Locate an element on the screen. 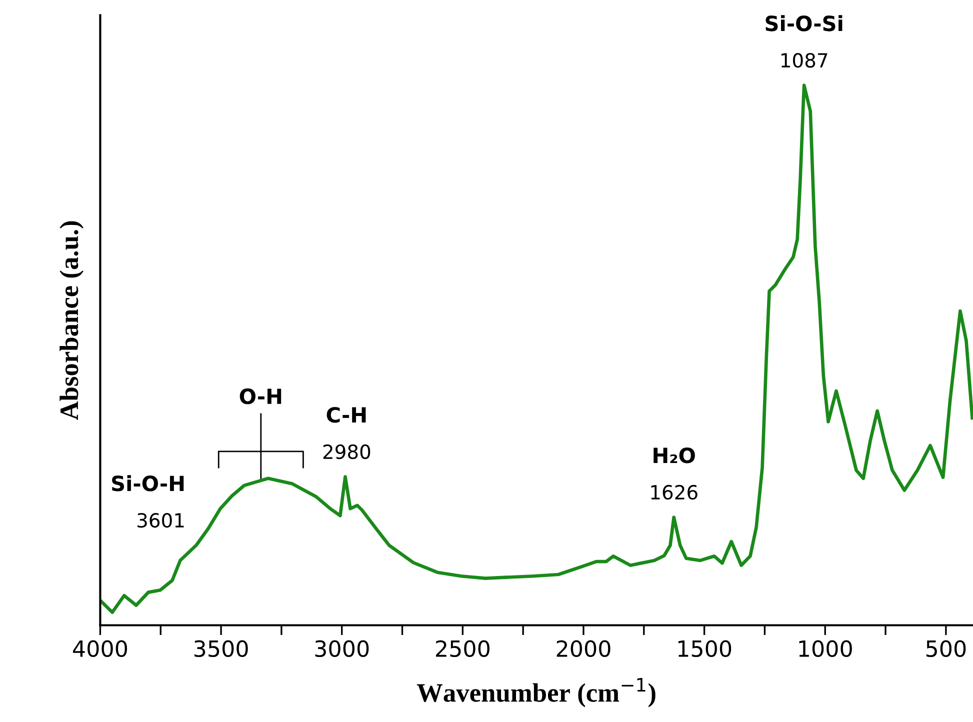 Image resolution: width=973 pixels, height=722 pixels. annotation: 1626 is located at coordinates (674, 492).